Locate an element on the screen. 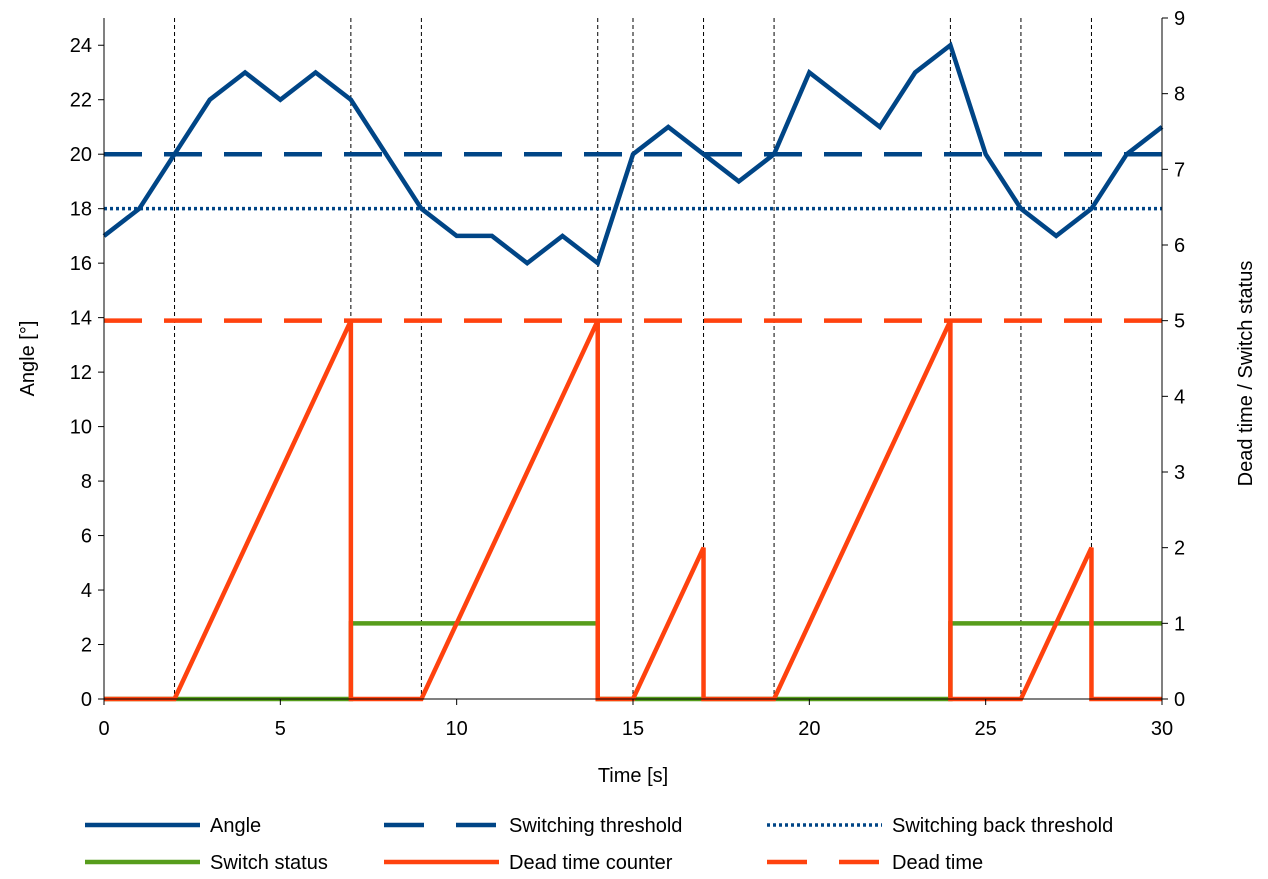  y2-tick-label: 1 is located at coordinates (1179, 624).